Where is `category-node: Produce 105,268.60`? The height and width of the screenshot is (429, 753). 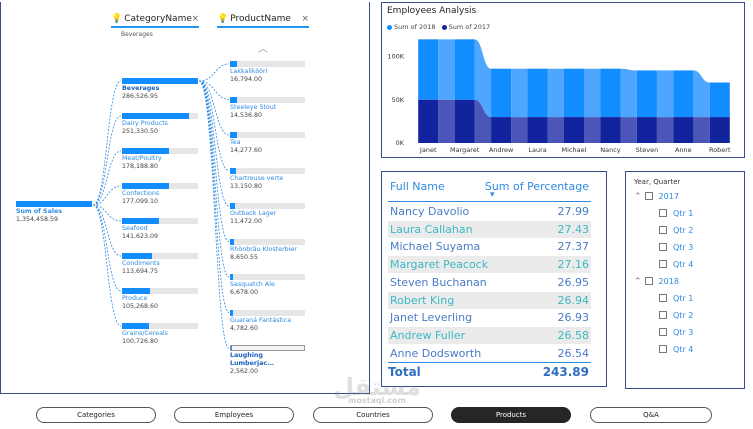
category-node: Produce 105,268.60 is located at coordinates (160, 299).